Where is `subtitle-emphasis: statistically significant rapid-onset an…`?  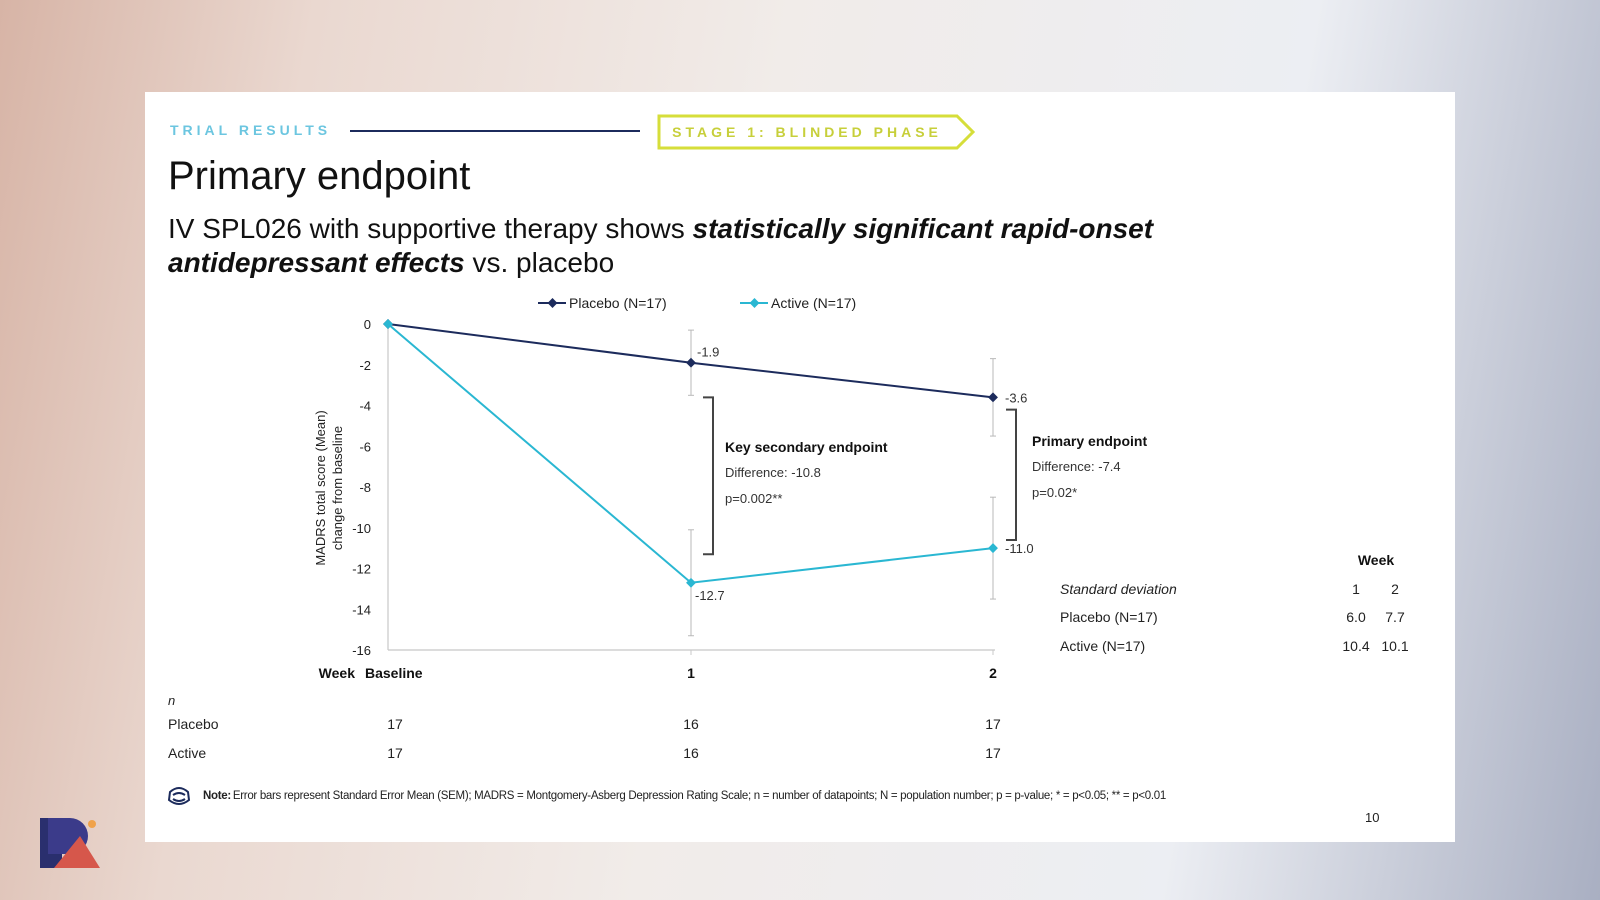 subtitle-emphasis: statistically significant rapid-onset an… is located at coordinates (661, 245).